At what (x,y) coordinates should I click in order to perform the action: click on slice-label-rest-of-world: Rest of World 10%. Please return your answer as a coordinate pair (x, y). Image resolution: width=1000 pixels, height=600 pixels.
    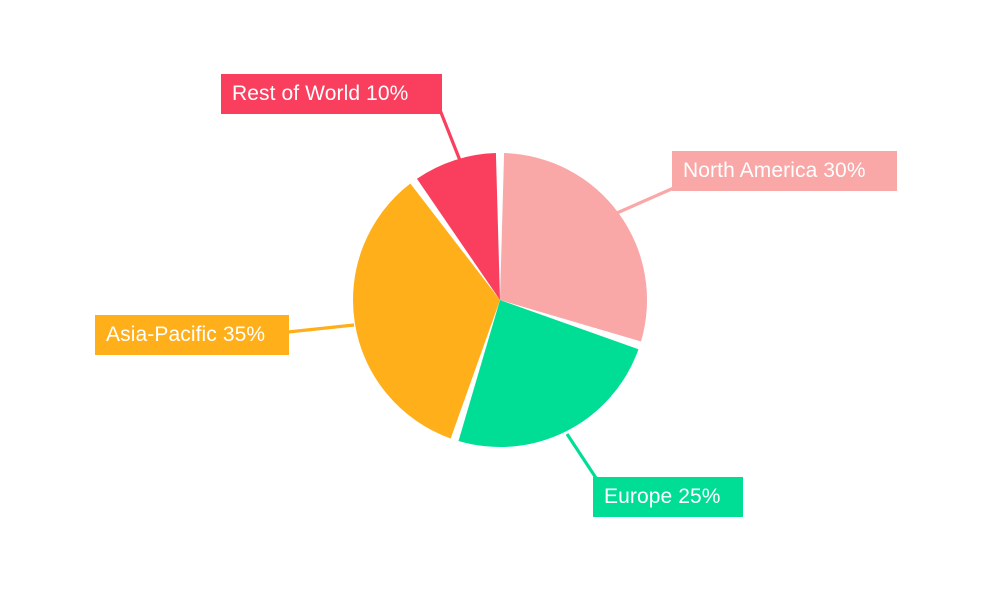
    Looking at the image, I should click on (331, 94).